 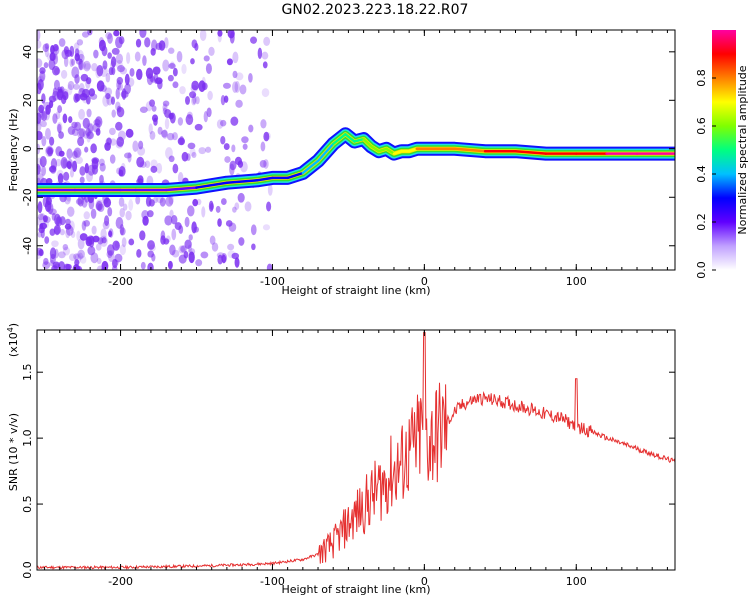 What do you see at coordinates (356, 162) in the screenshot?
I see `spectrogram-ridge` at bounding box center [356, 162].